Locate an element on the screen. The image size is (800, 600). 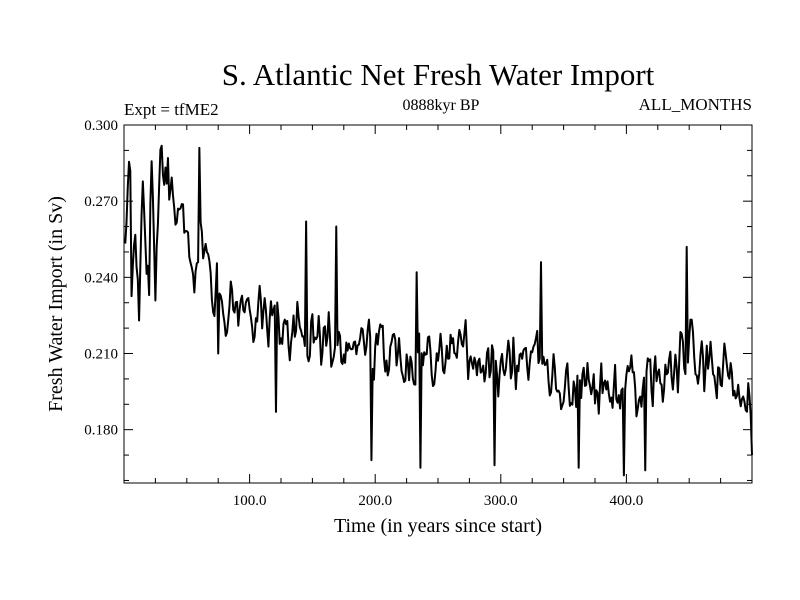
y-axis-label: Fresh Water Import (in Sv) is located at coordinates (56, 304).